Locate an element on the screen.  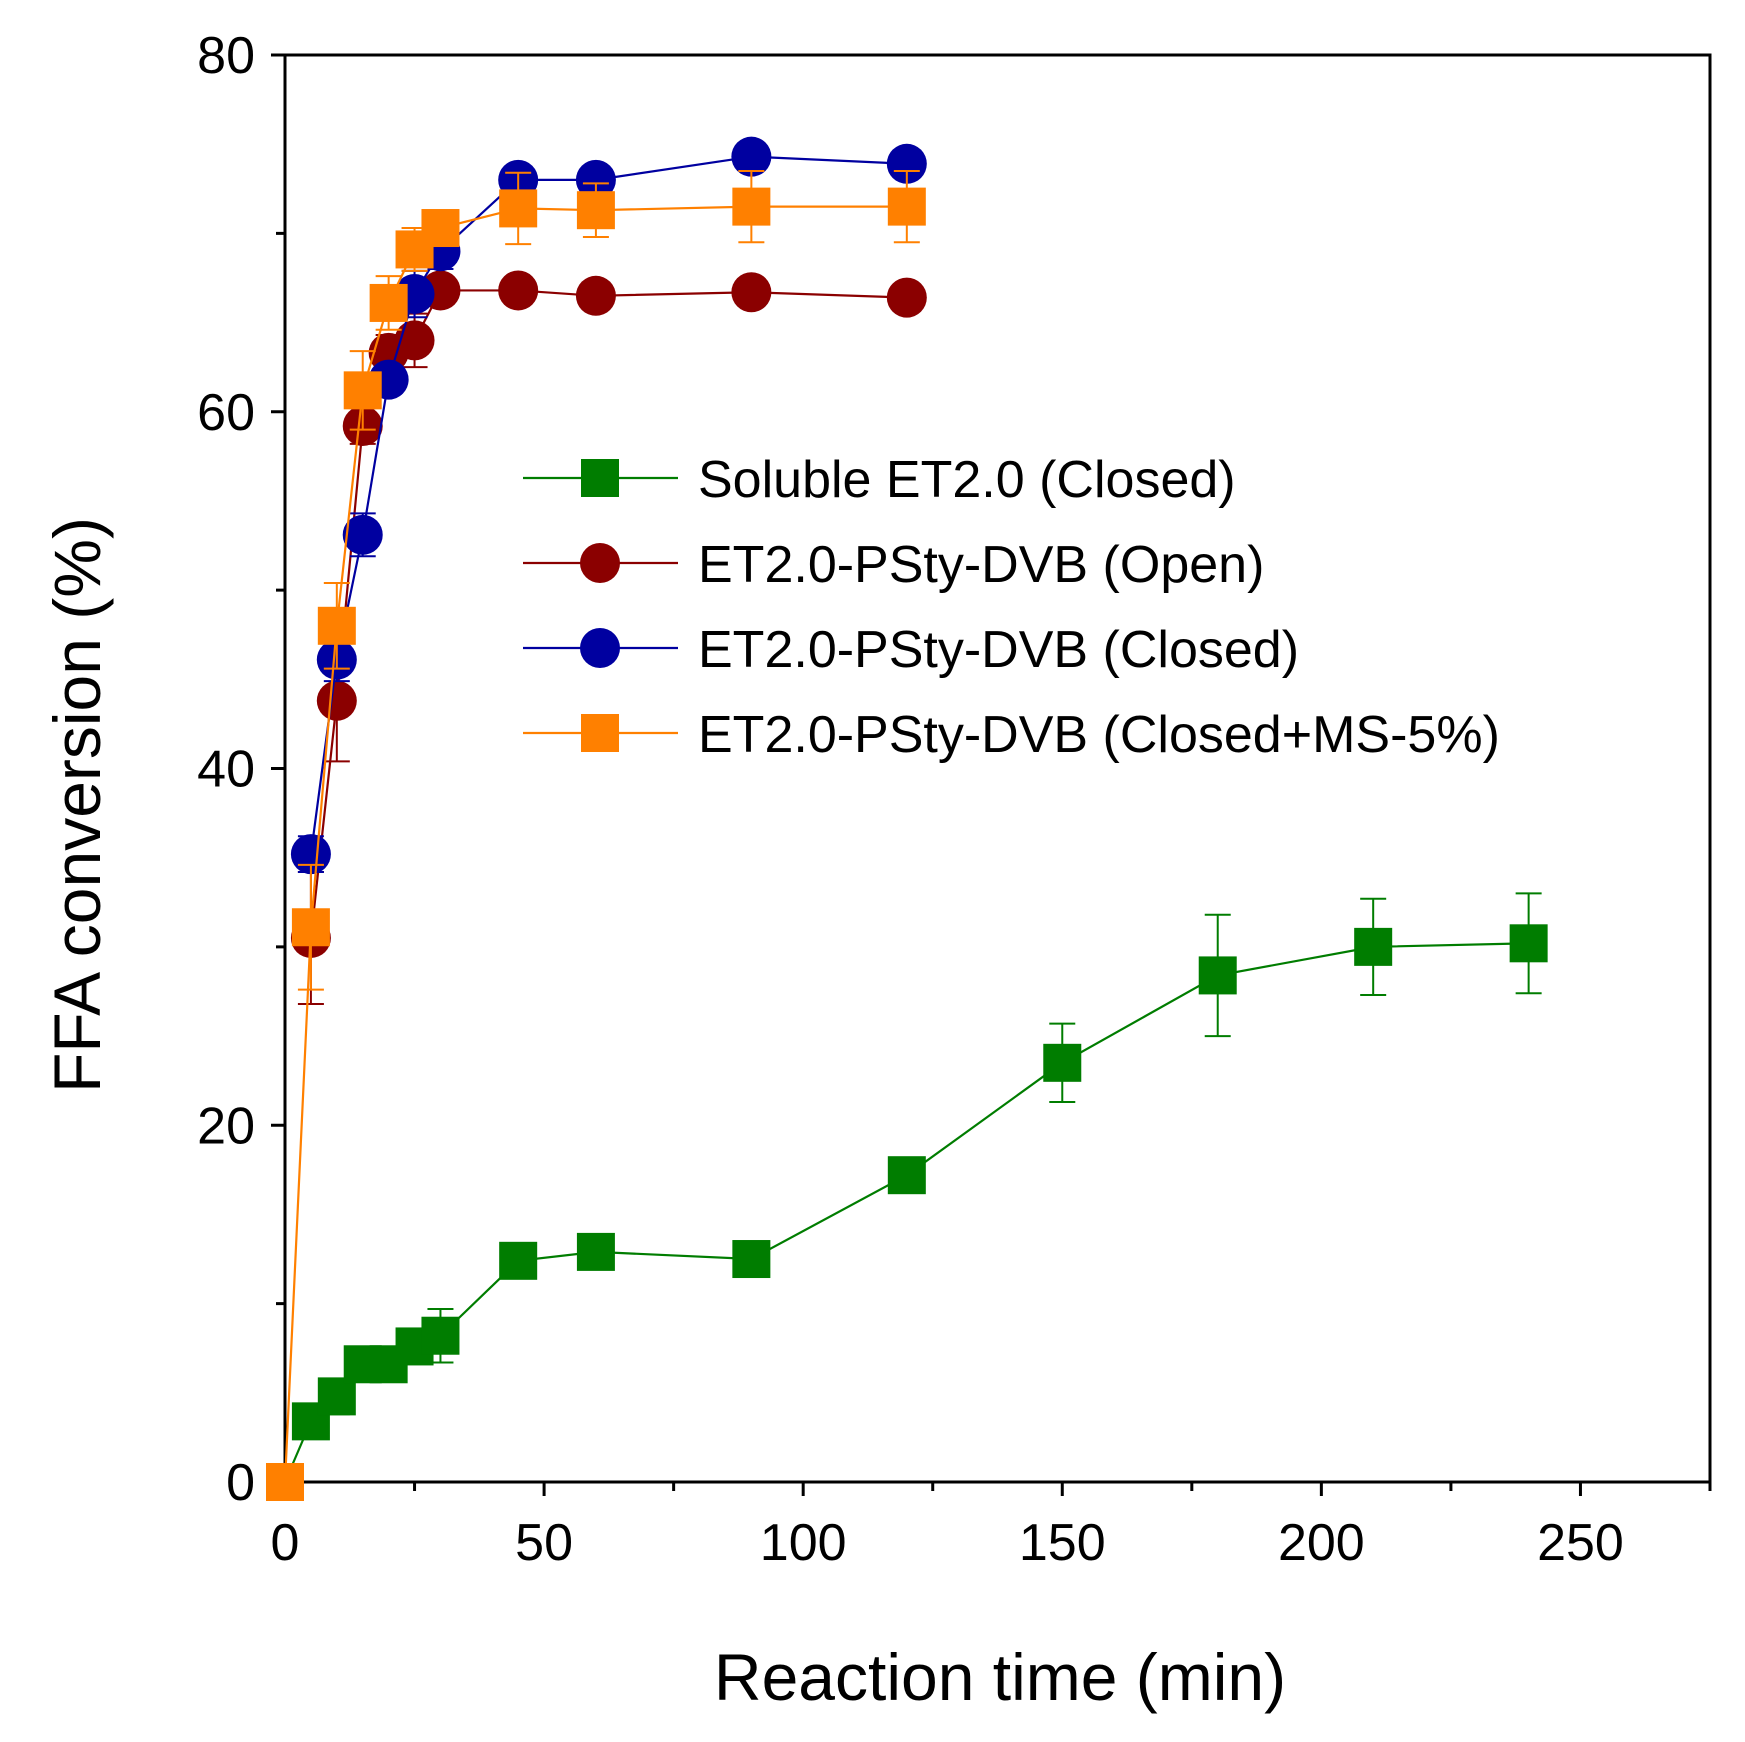
x-axis-title: Reaction time (min) is located at coordinates (1000, 1677).